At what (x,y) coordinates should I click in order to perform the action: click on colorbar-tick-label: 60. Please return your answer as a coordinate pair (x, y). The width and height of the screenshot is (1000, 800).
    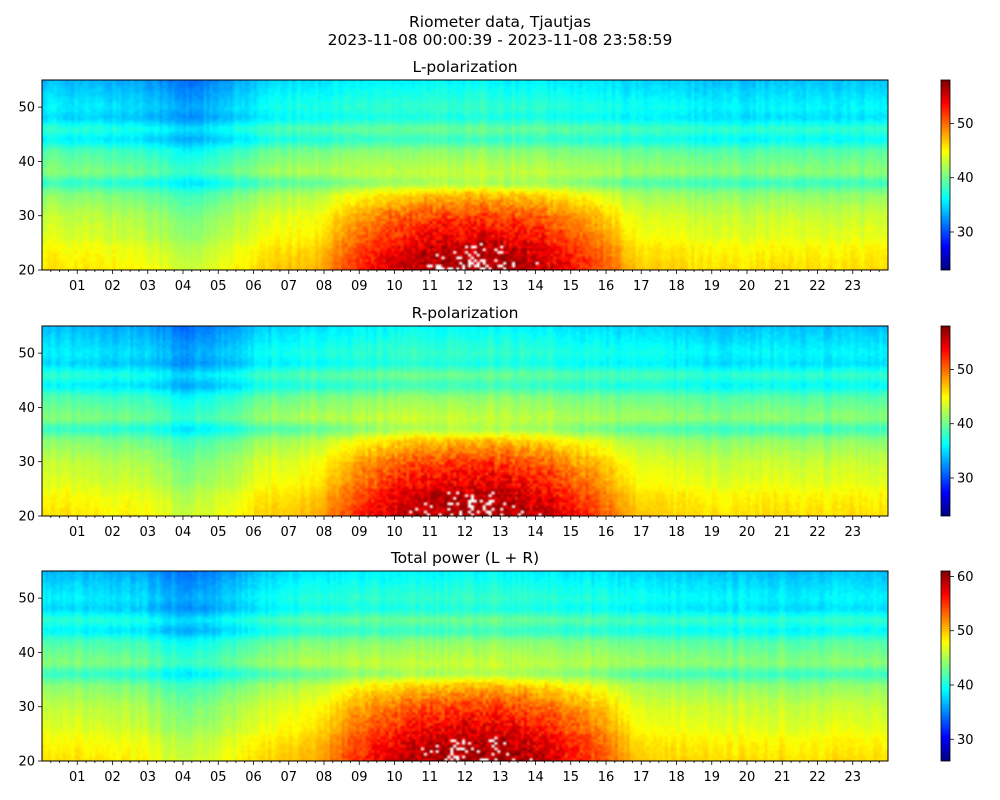
    Looking at the image, I should click on (965, 577).